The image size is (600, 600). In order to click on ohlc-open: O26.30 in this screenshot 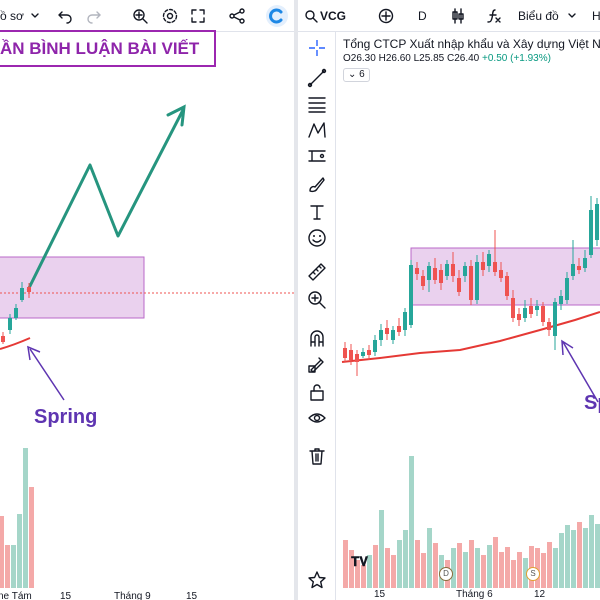, I will do `click(359, 58)`.